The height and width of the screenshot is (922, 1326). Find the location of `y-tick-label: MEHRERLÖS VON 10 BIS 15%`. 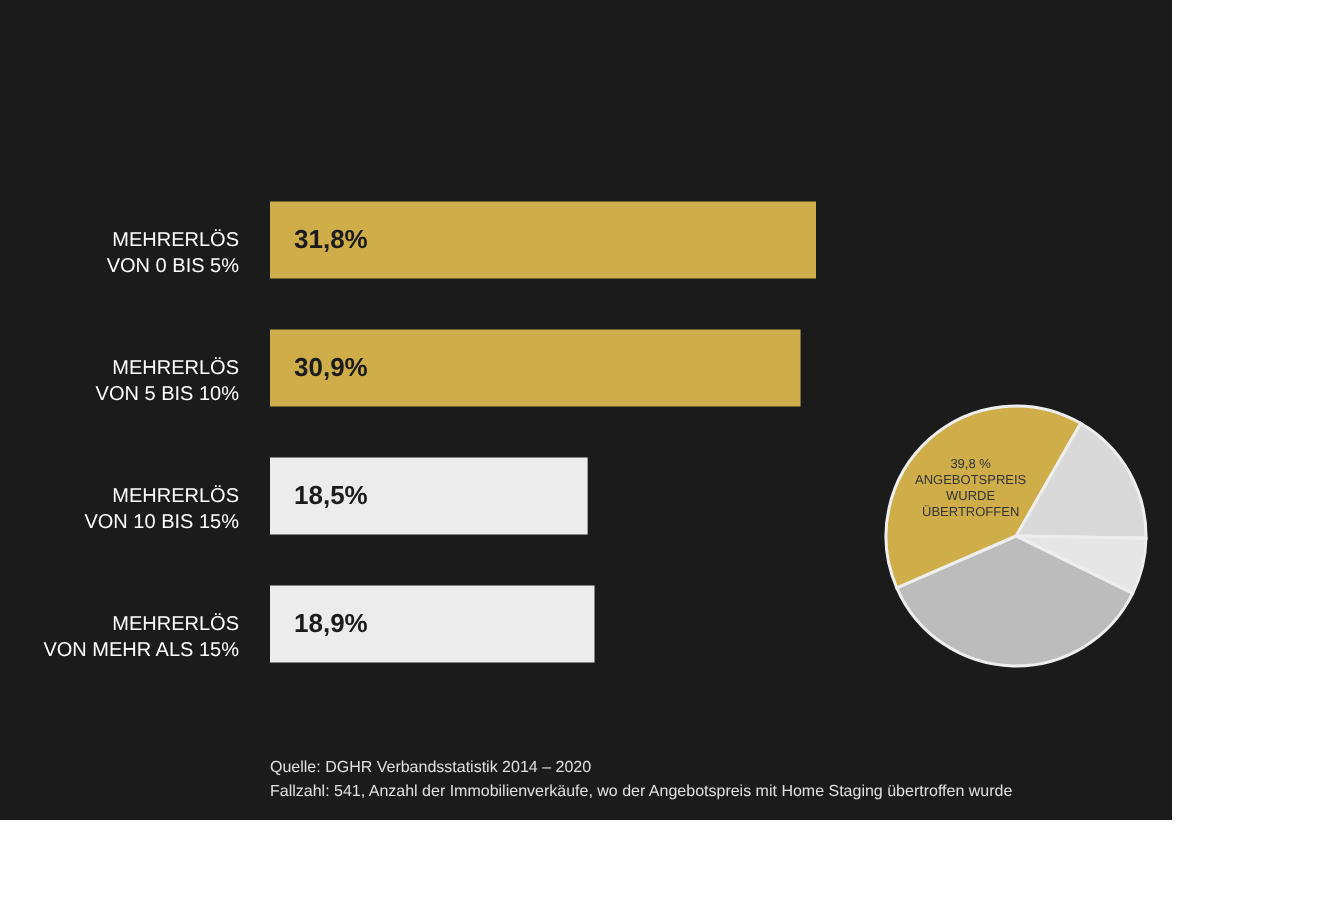

y-tick-label: MEHRERLÖS VON 10 BIS 15% is located at coordinates (162, 509).